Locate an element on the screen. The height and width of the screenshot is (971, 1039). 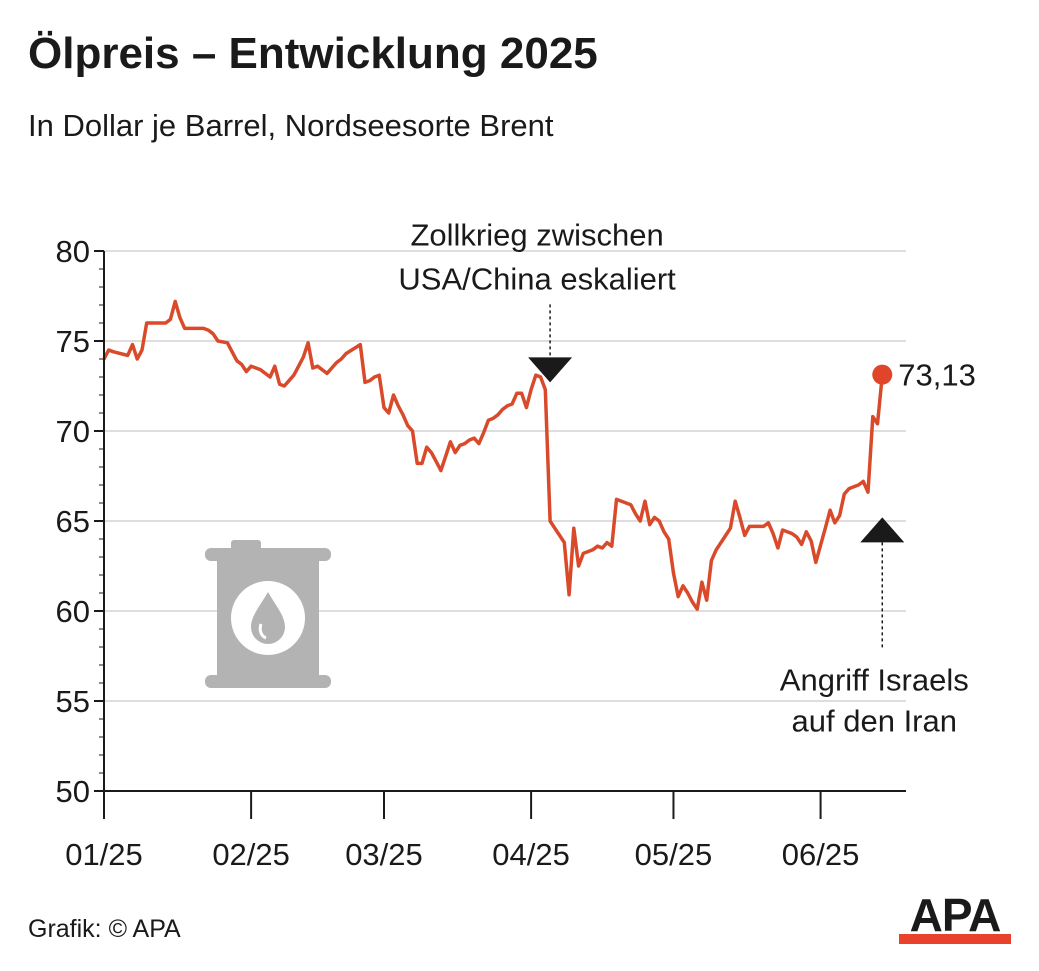
y-tick-label-60: 60 is located at coordinates (73, 611).